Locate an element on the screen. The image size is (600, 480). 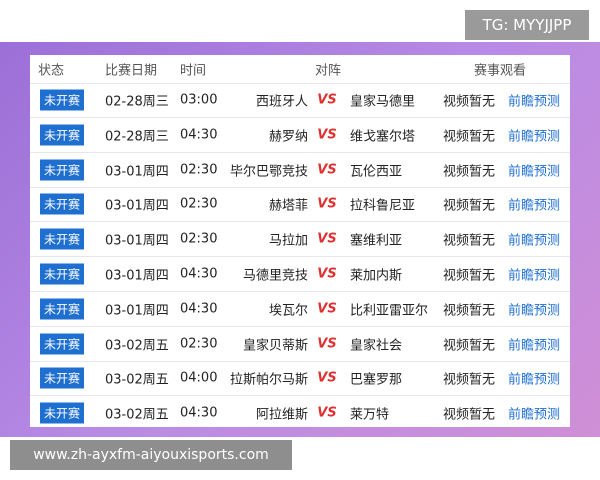
home-team: 拉斯帕尔马斯 is located at coordinates (268, 380).